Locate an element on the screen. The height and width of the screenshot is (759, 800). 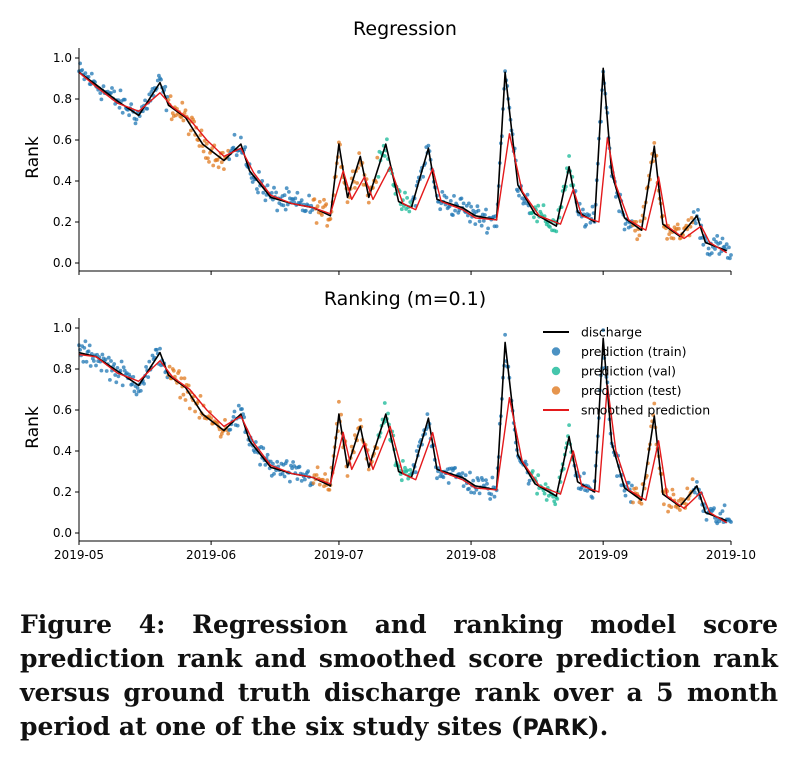
caption-end: ). is located at coordinates (598, 726).